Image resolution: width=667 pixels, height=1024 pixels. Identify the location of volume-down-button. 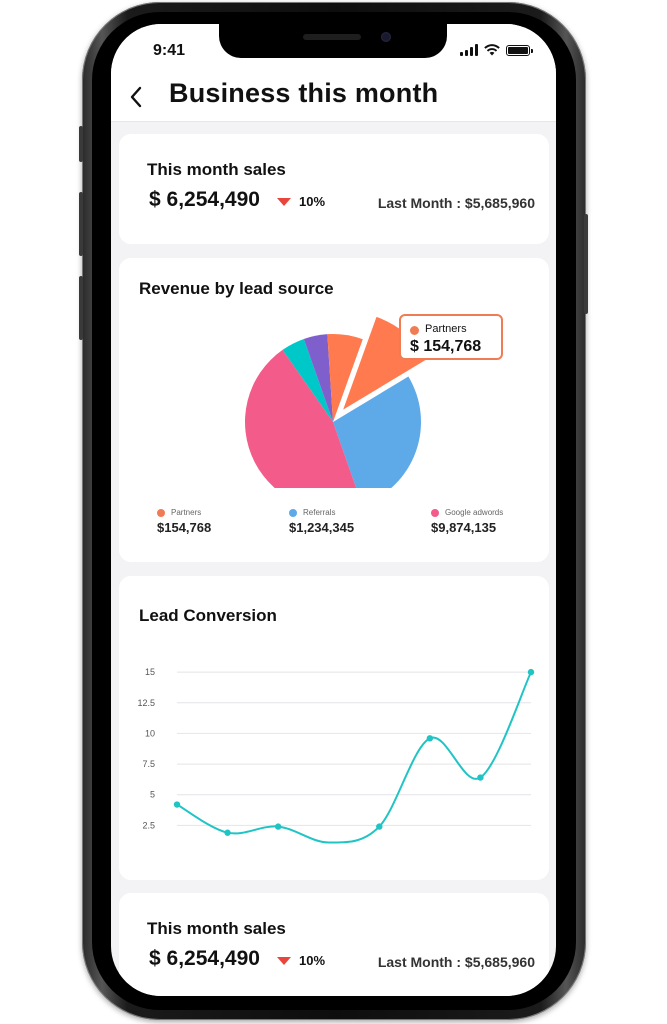
(81, 308).